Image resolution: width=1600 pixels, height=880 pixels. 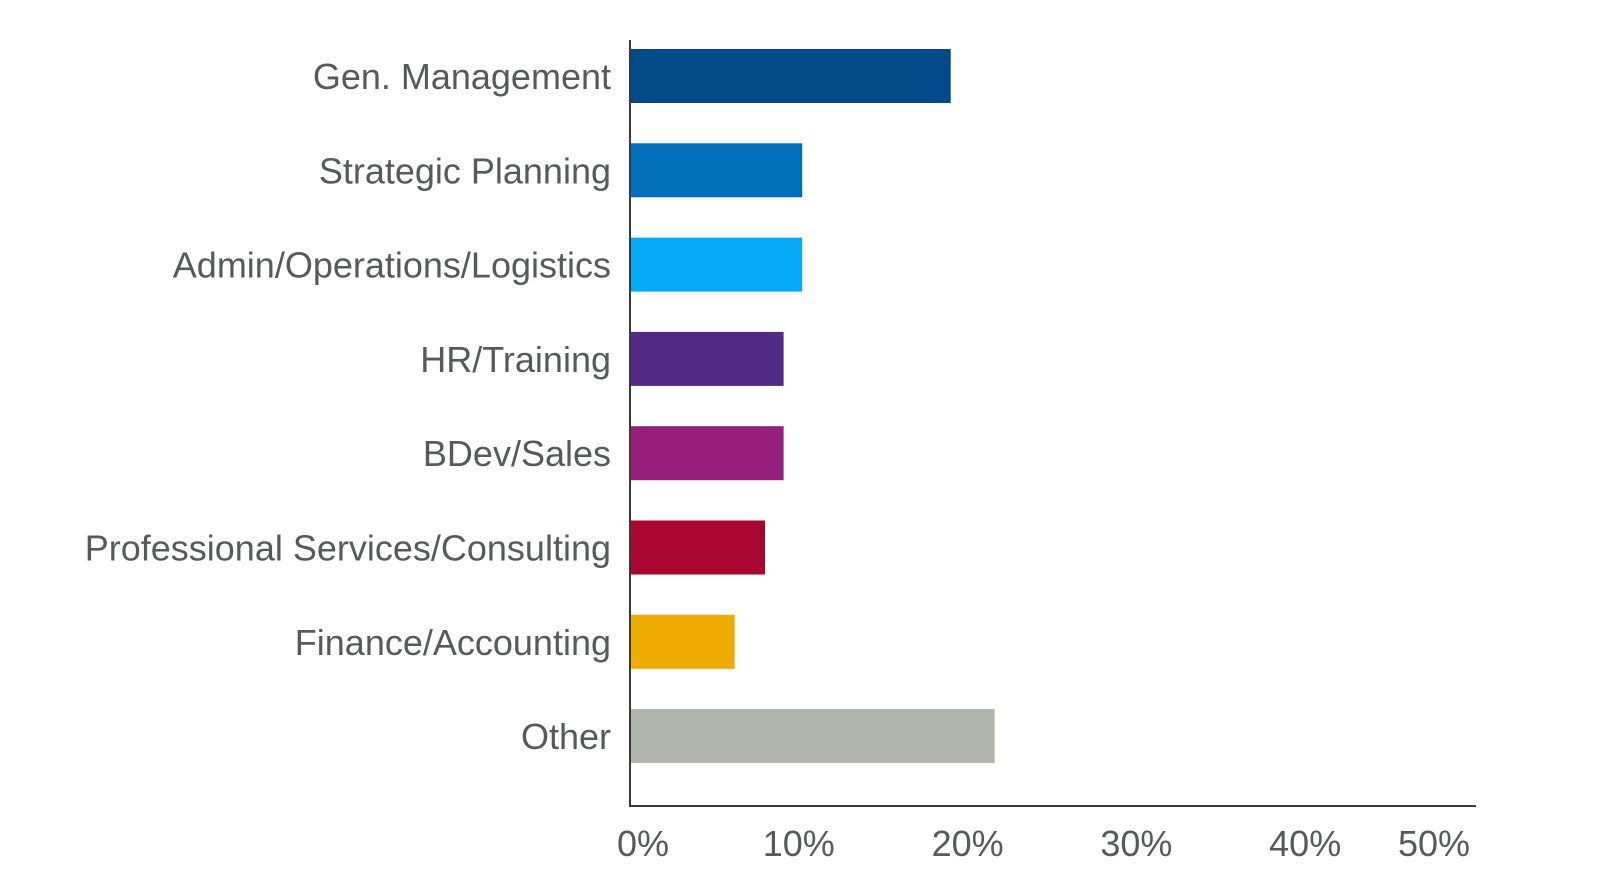 I want to click on category-label: Gen. Management, so click(x=462, y=76).